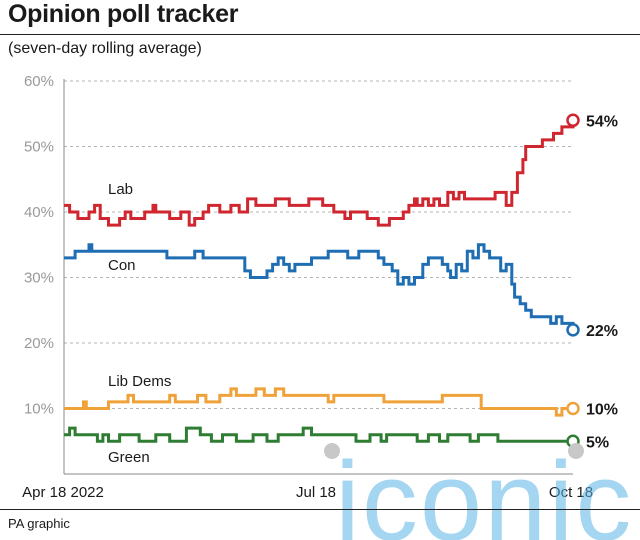 The image size is (640, 540). I want to click on end-marker-lib-dems, so click(573, 408).